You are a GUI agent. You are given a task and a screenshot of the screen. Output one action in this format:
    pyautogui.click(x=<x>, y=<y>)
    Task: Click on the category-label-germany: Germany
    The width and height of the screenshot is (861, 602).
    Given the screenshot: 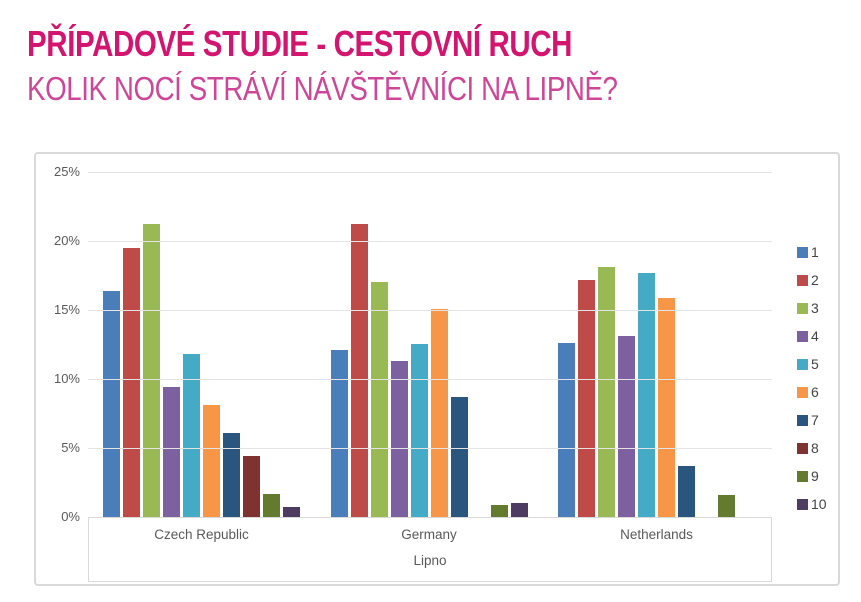 What is the action you would take?
    pyautogui.click(x=429, y=534)
    